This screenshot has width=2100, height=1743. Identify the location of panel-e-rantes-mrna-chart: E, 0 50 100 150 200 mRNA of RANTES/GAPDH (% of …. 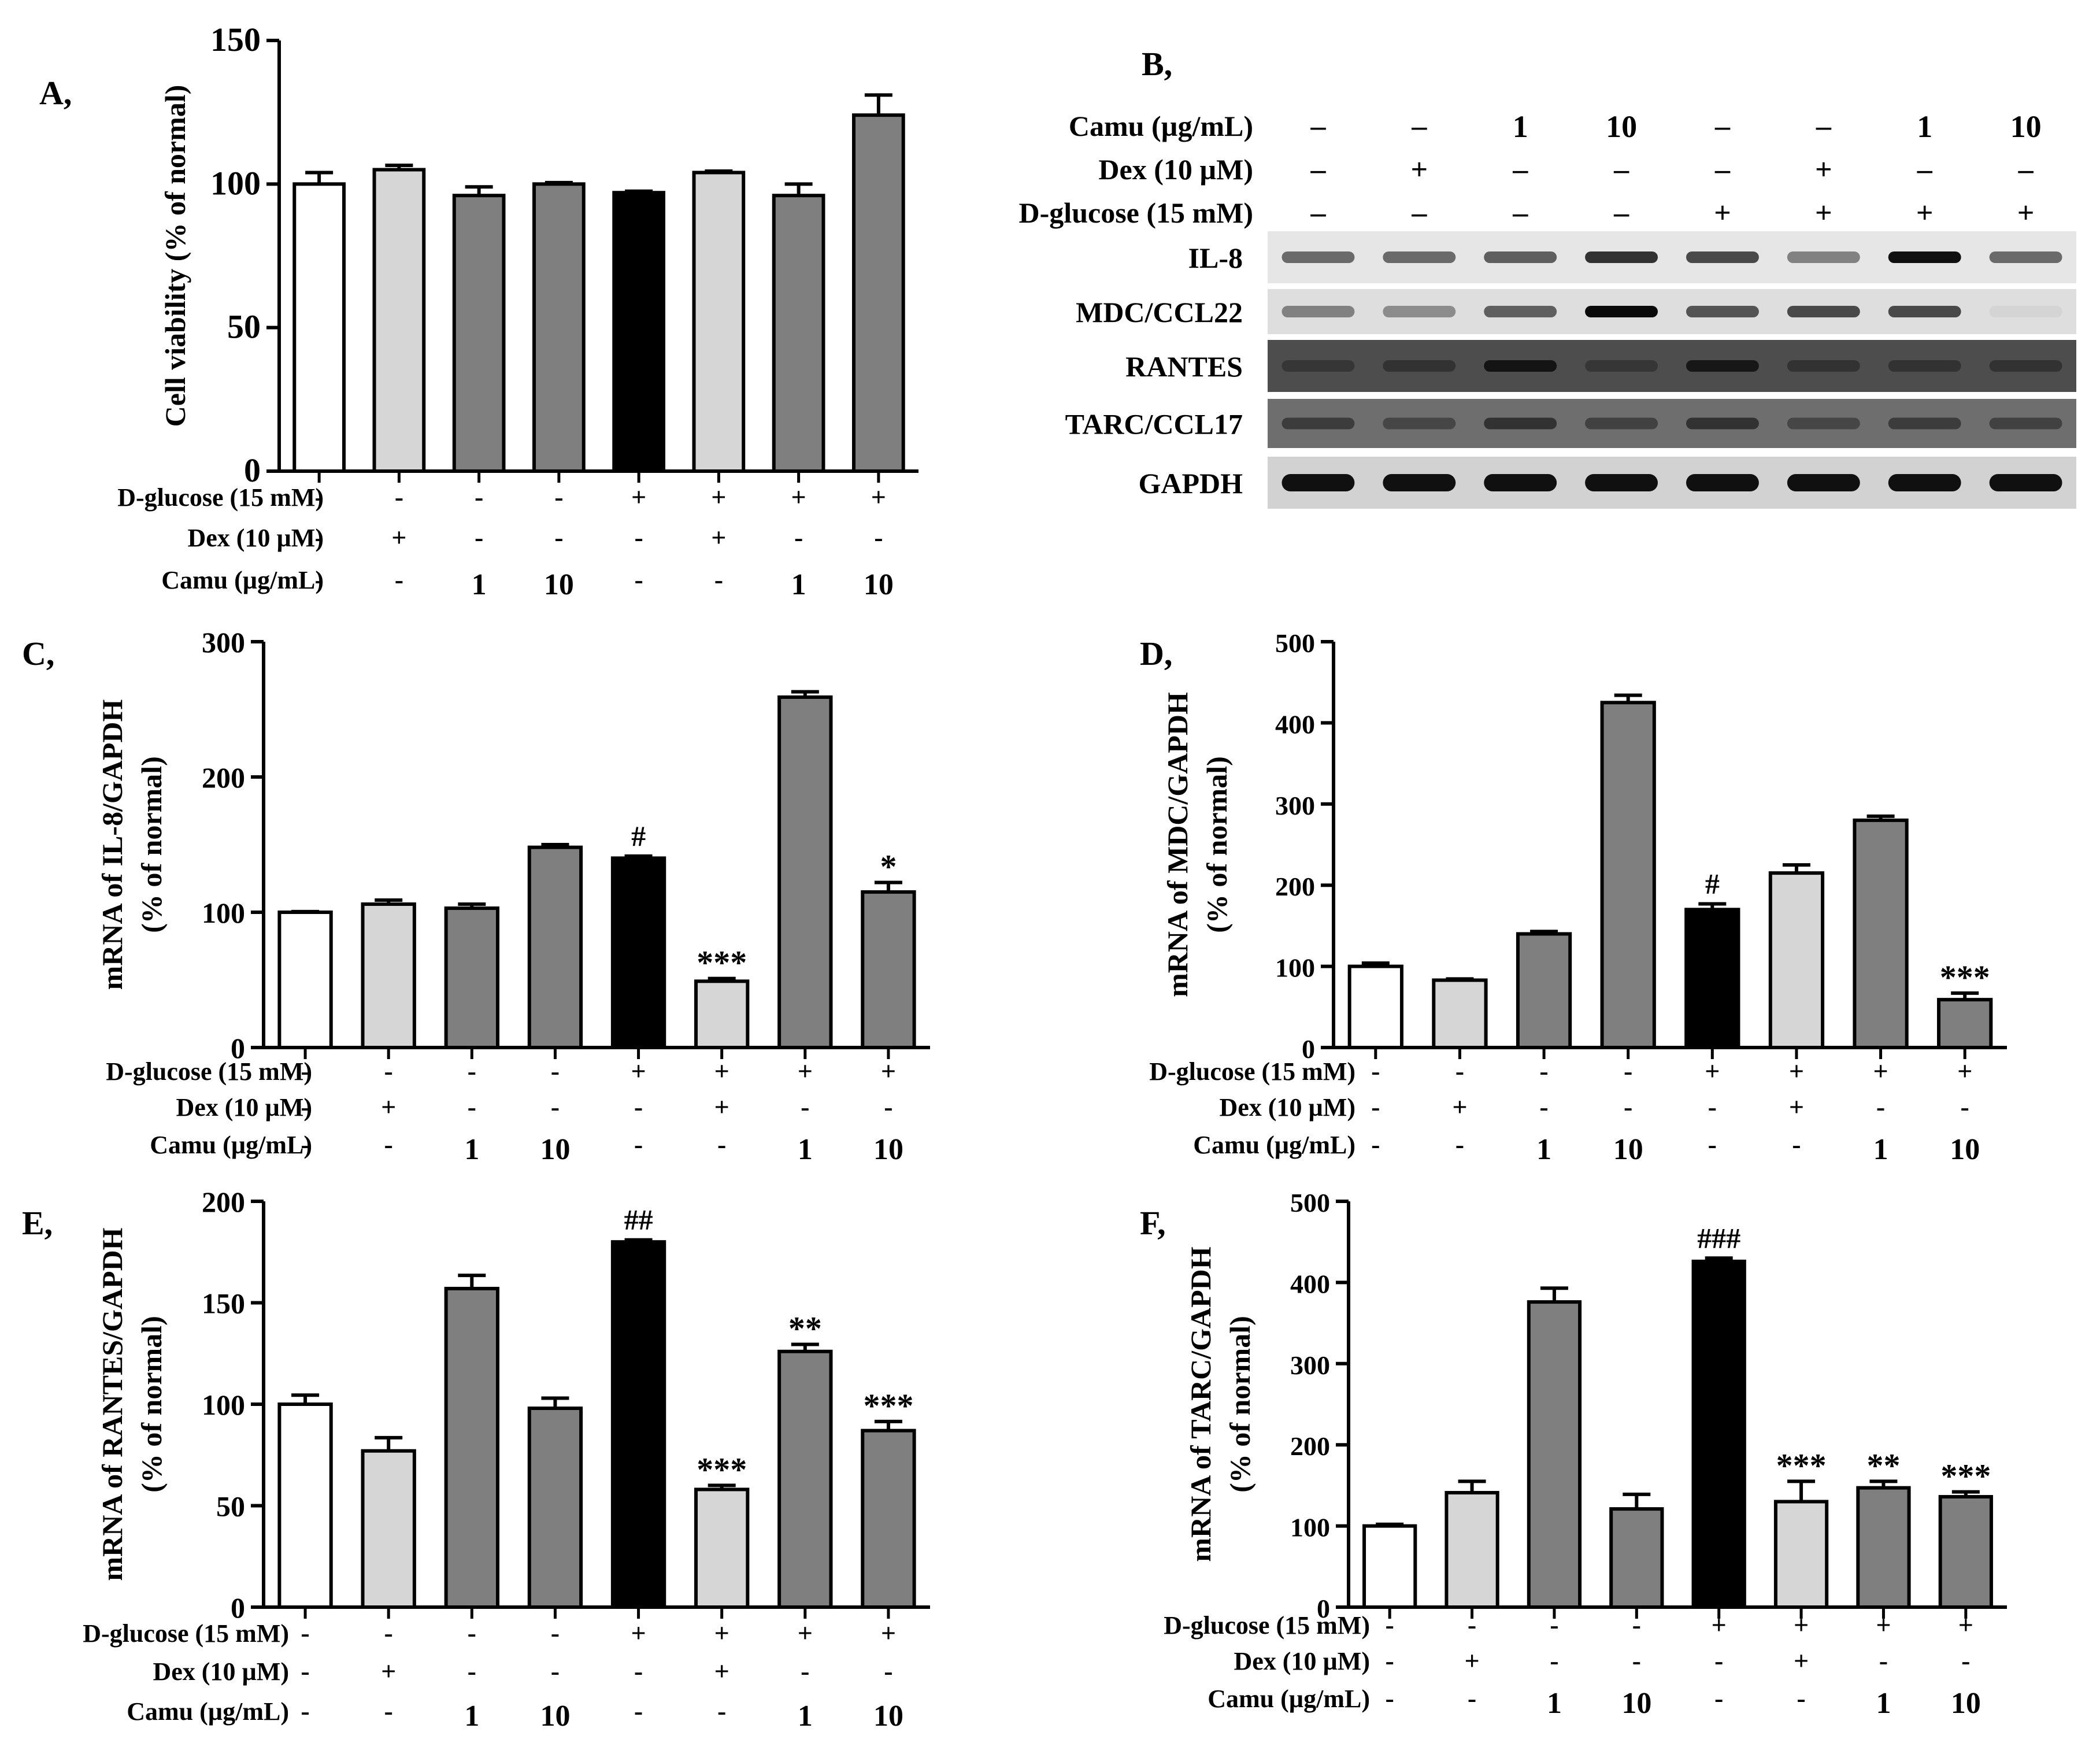
(476, 1459).